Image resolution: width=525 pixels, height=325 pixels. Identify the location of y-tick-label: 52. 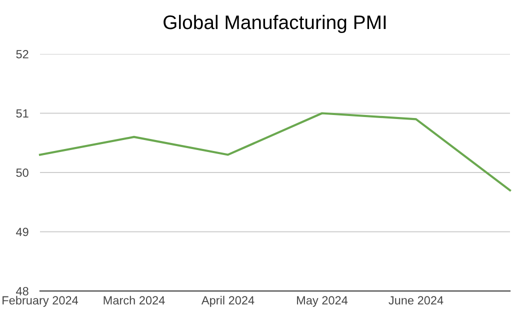
(22, 54).